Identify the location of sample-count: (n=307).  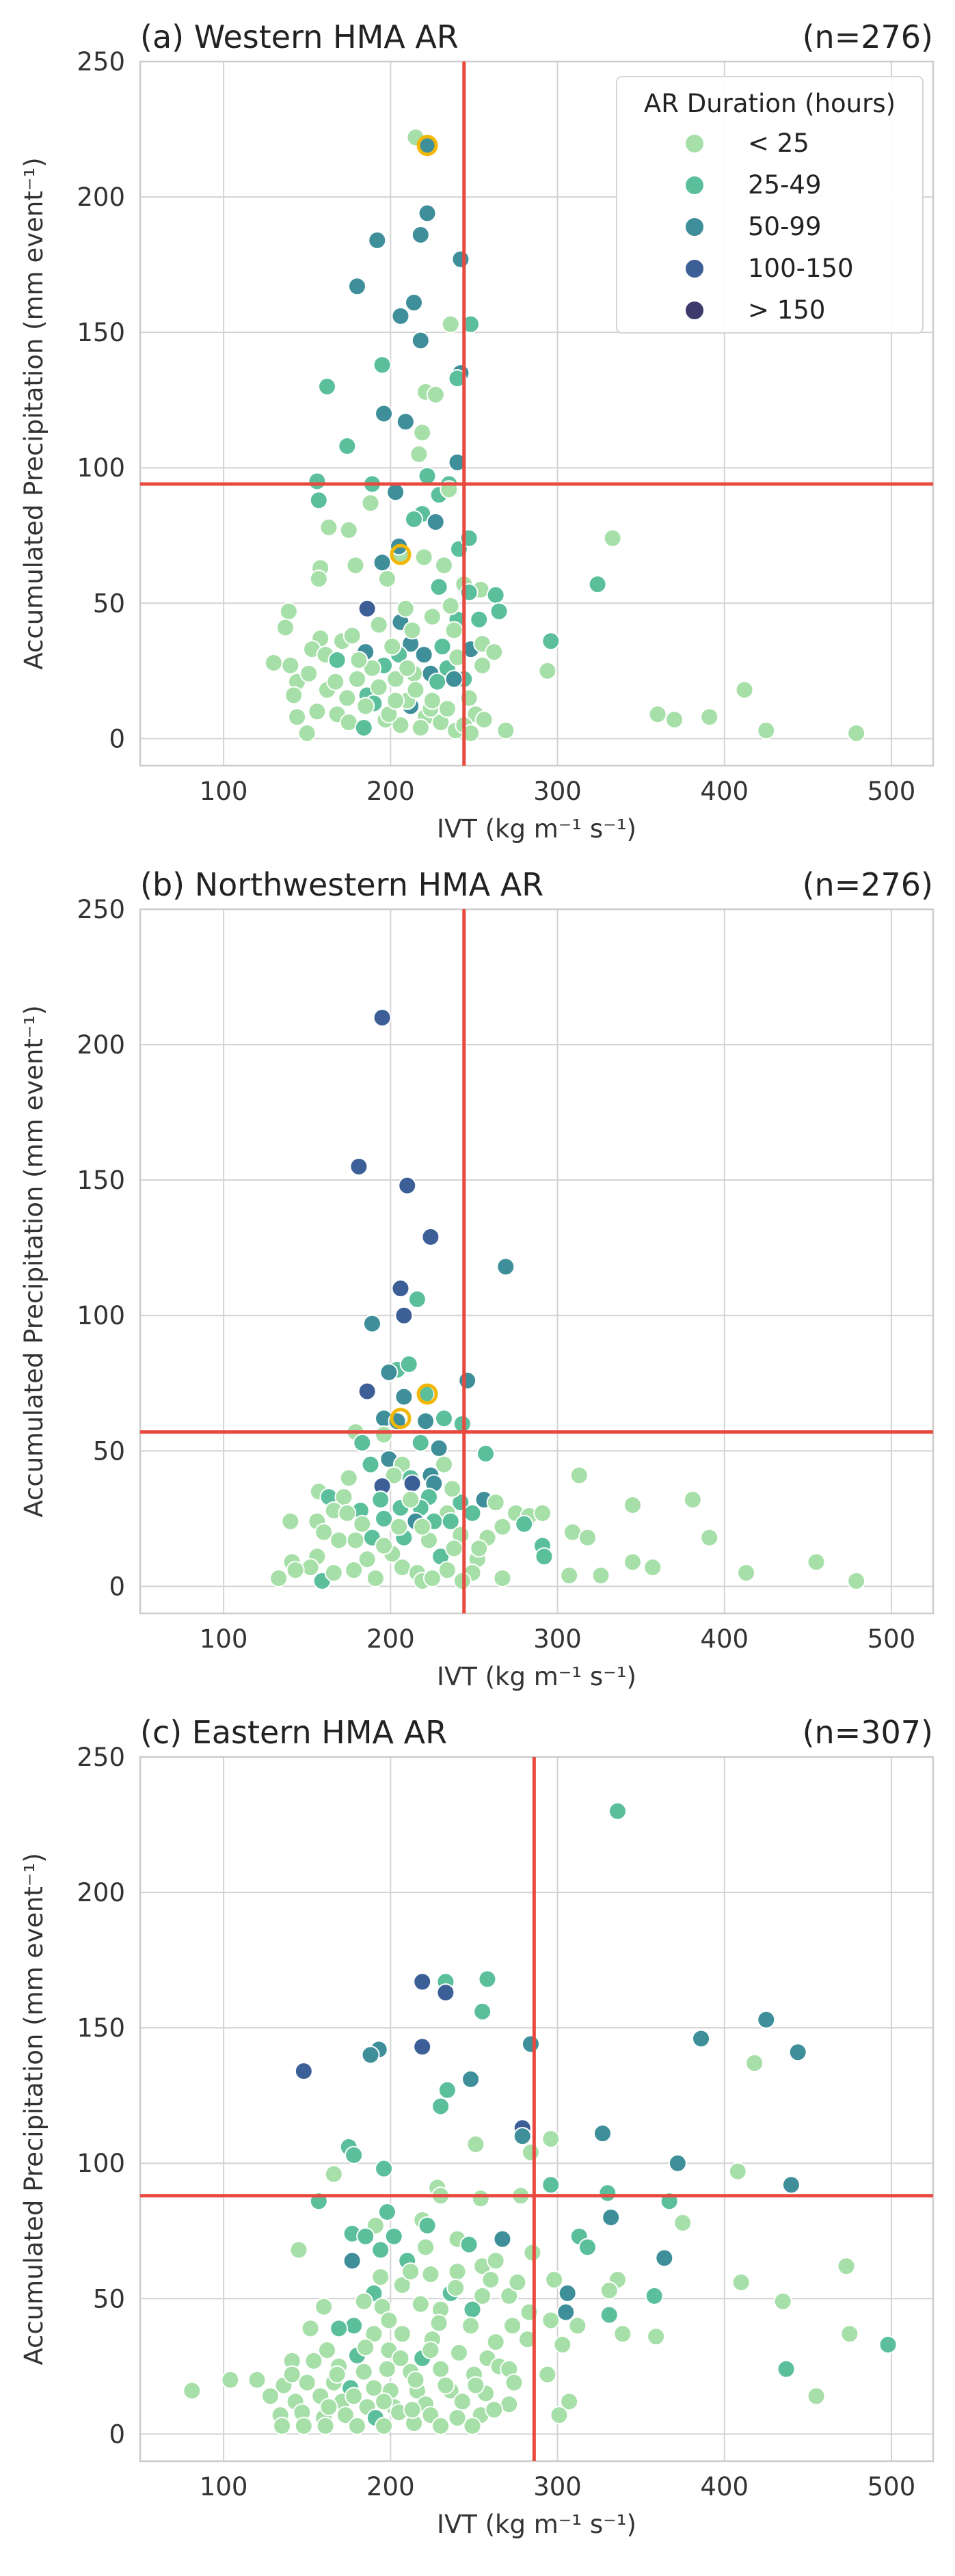
(868, 1732).